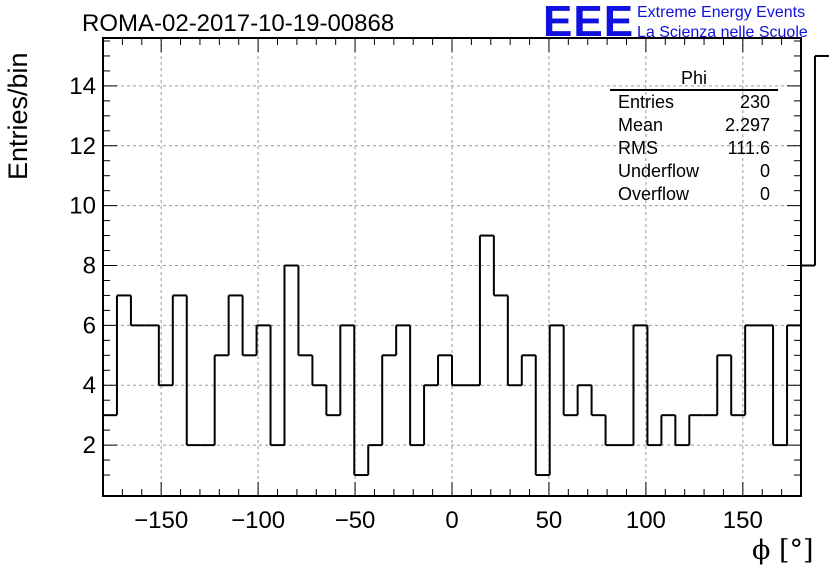  I want to click on y-tick-label: 10, so click(82, 206).